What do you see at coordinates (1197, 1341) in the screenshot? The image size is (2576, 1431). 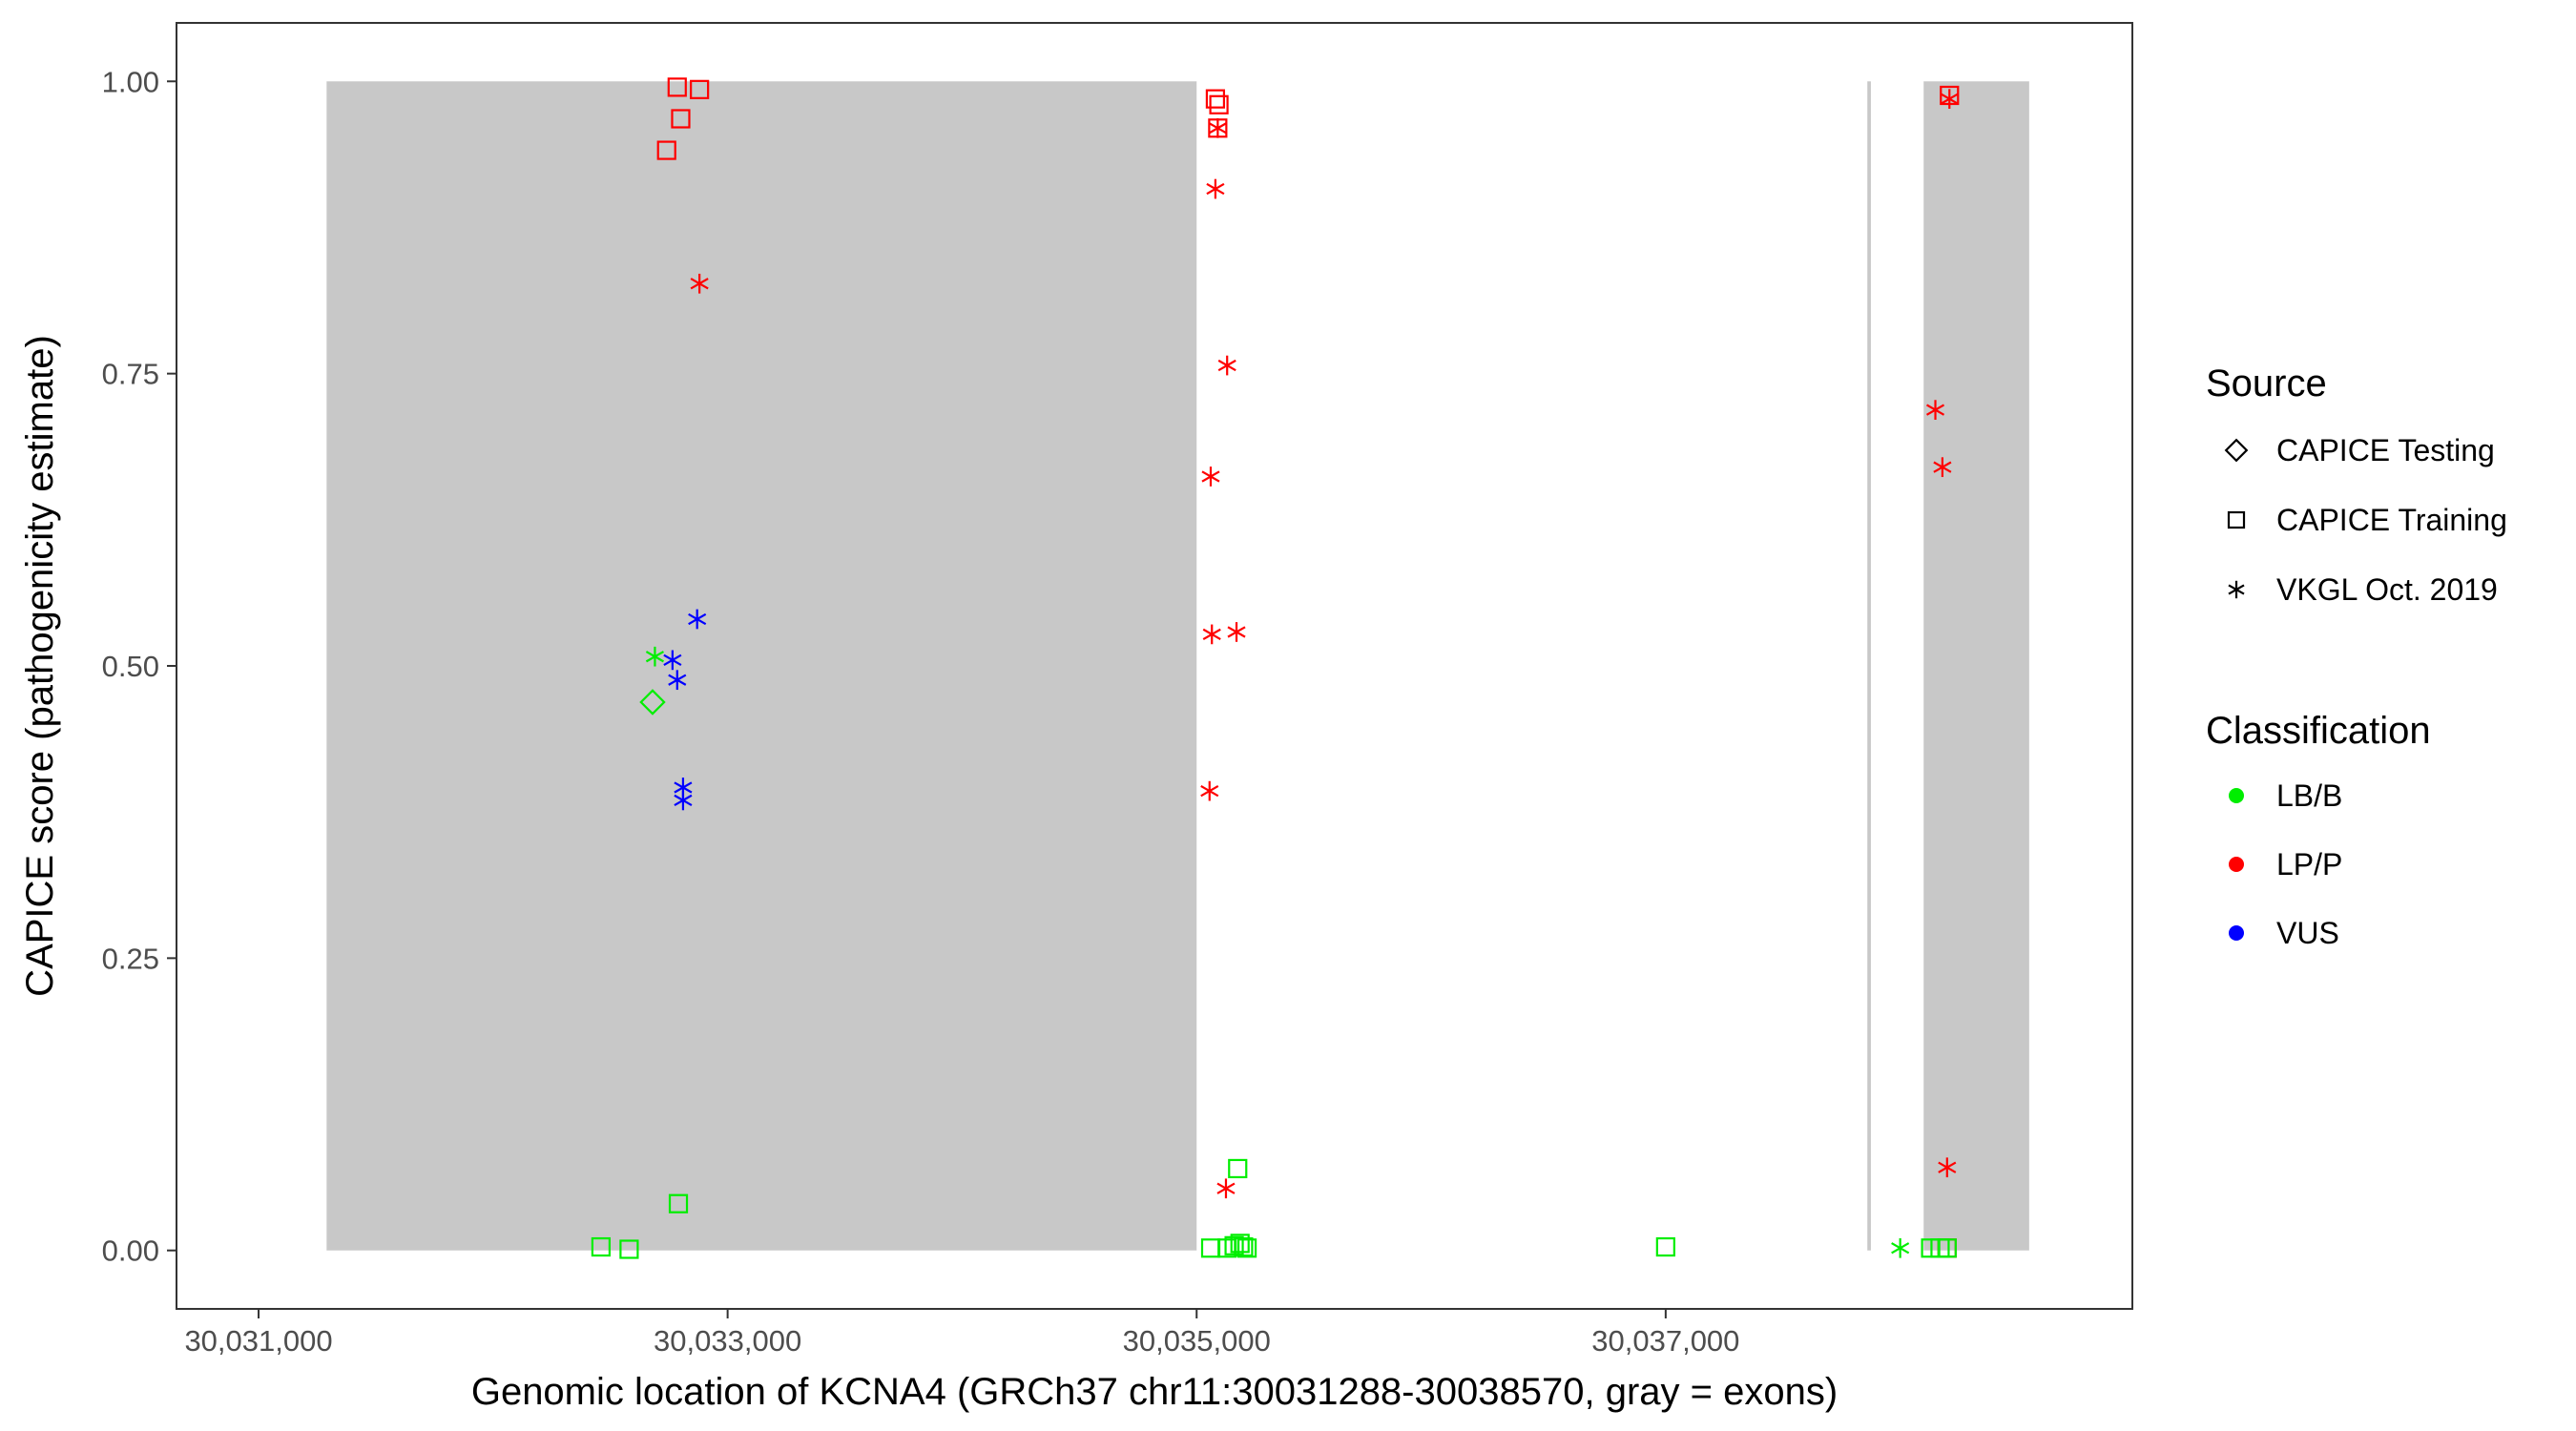 I see `x-tick-label: 30,035,000` at bounding box center [1197, 1341].